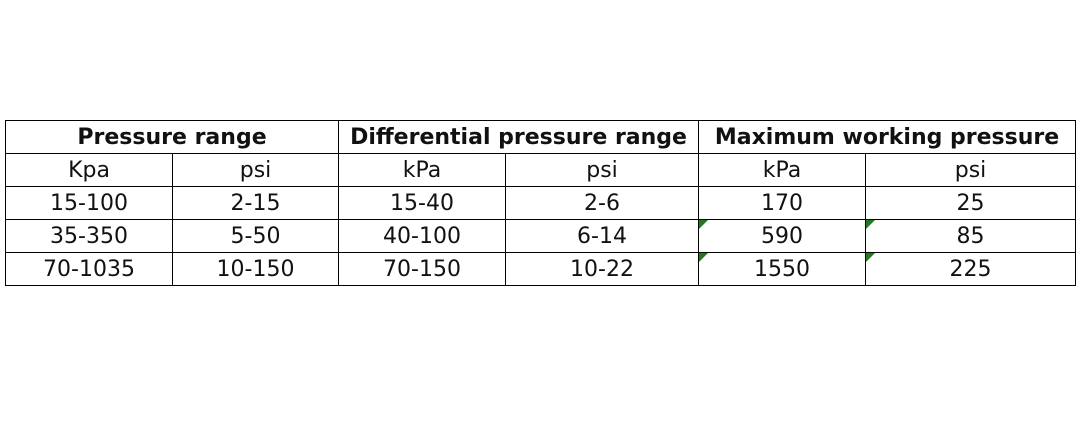 Image resolution: width=1080 pixels, height=432 pixels. Describe the element at coordinates (89, 269) in the screenshot. I see `data-cell: 70-1035` at that location.